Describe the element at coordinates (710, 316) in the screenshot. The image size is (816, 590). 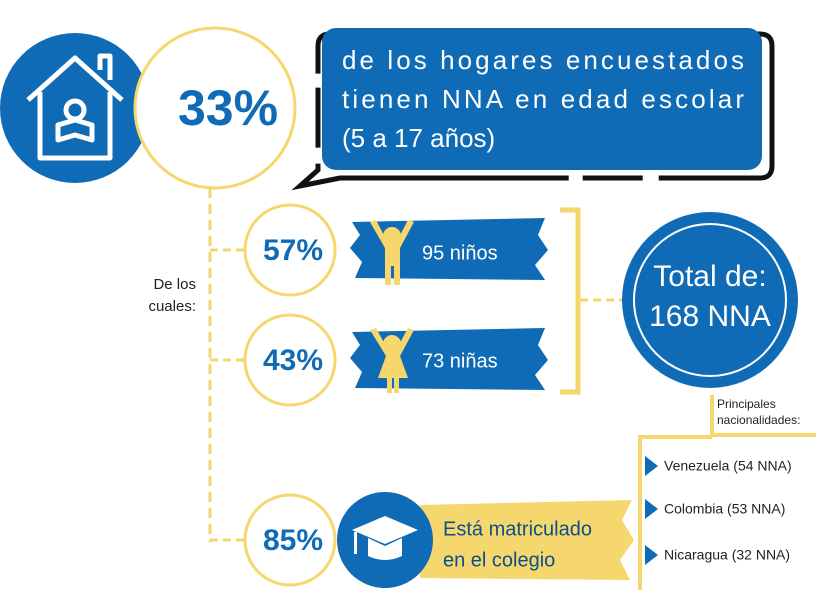
I see `total-text: 168 NNA` at that location.